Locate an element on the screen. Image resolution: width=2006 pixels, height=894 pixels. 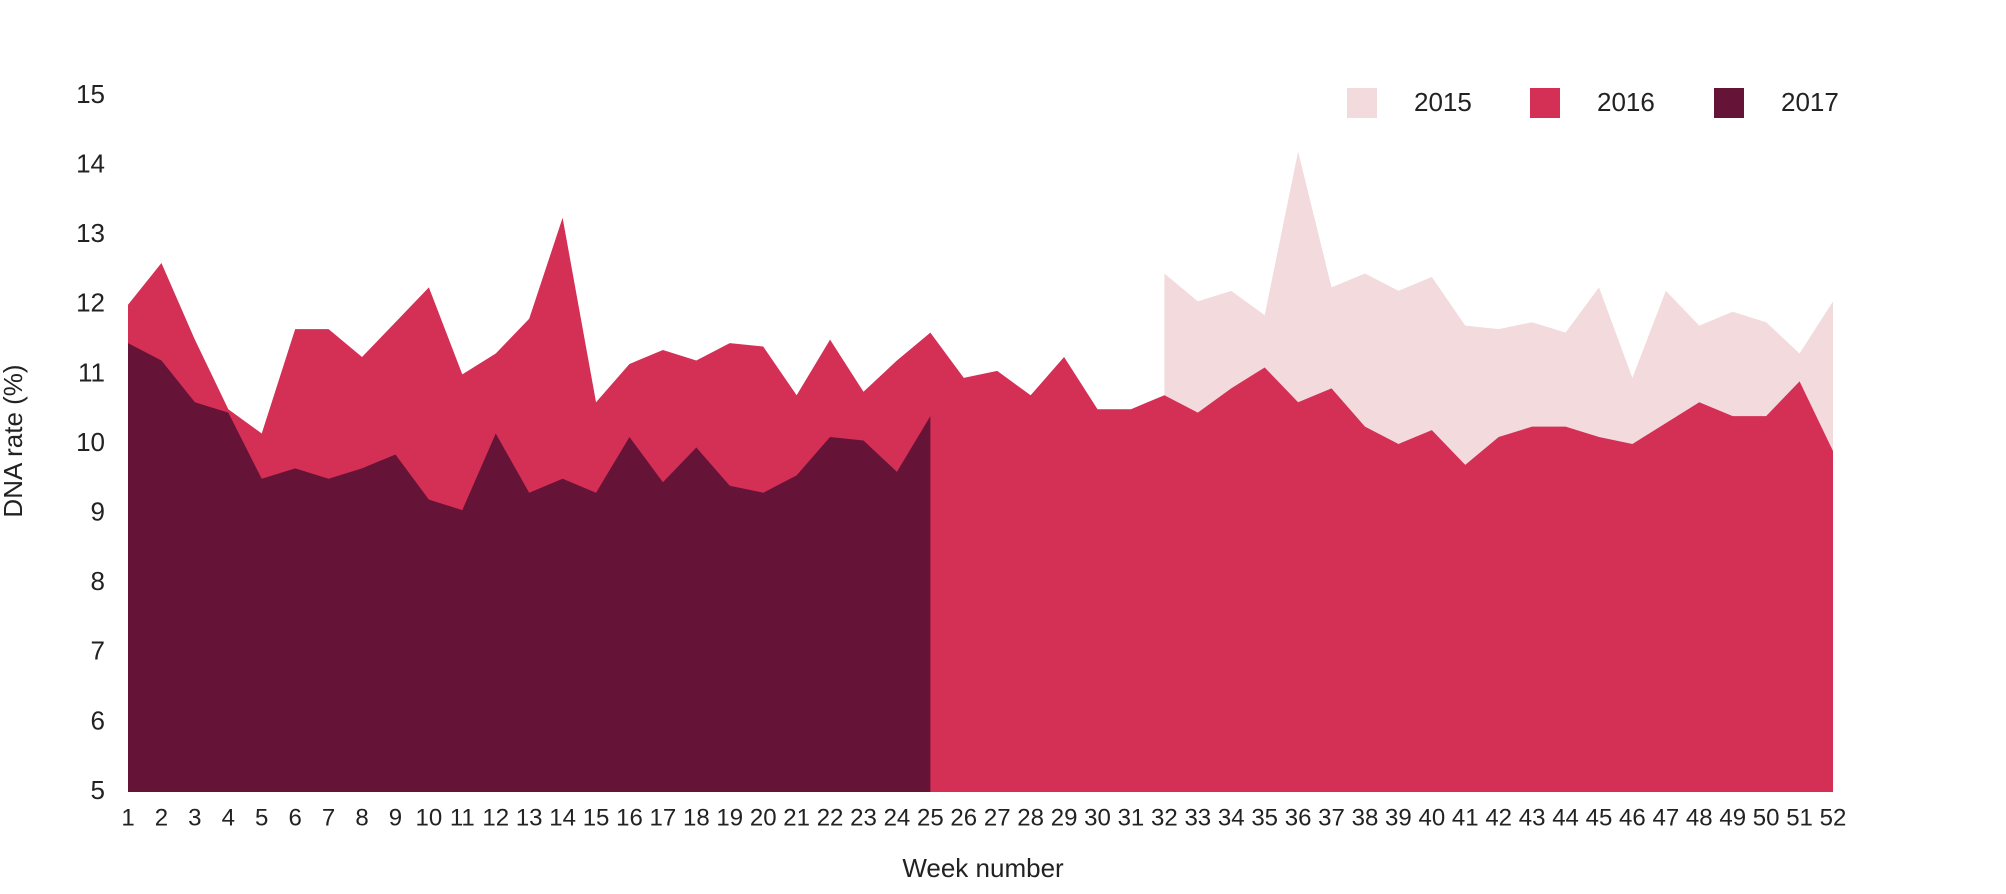
x-tick-label: 29 is located at coordinates (1064, 817).